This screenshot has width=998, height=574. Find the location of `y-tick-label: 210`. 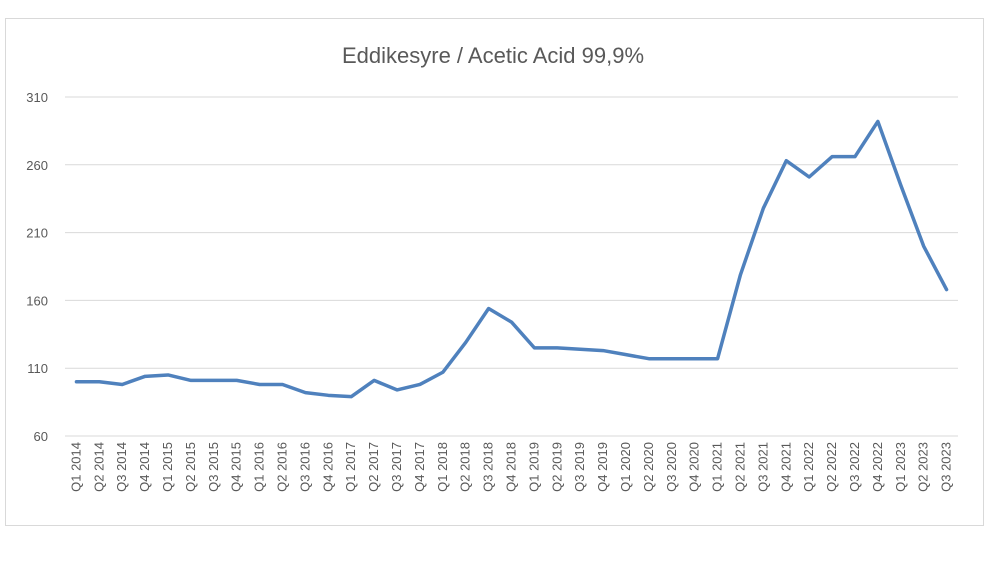

y-tick-label: 210 is located at coordinates (37, 233).